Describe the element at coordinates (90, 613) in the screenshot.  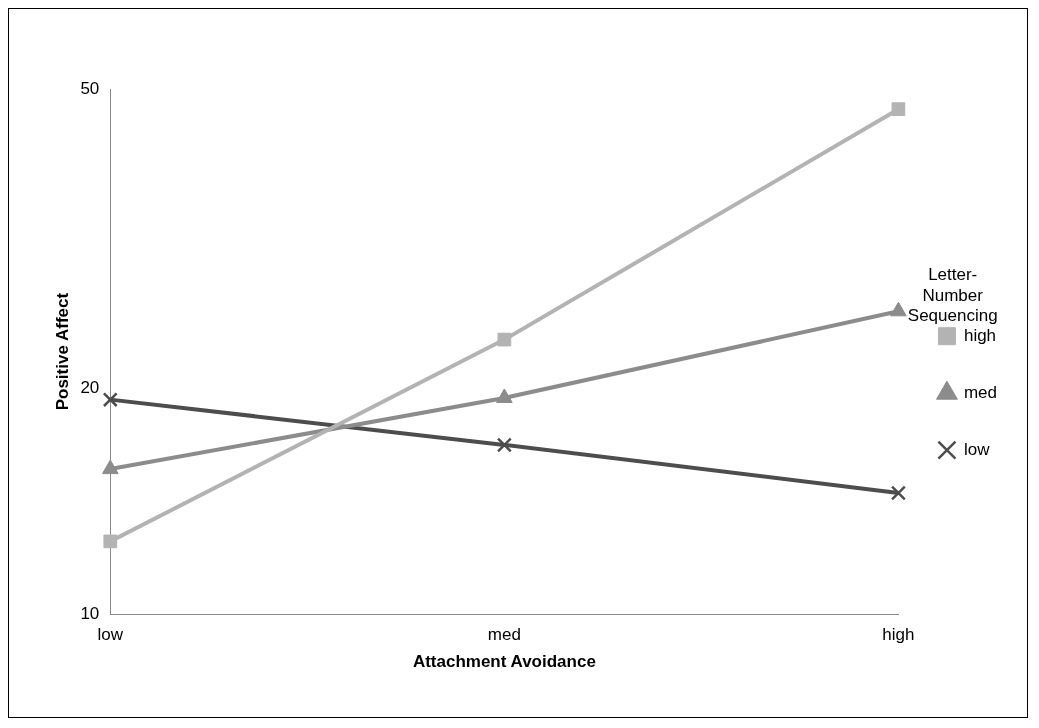
I see `y-tick-label: 10` at that location.